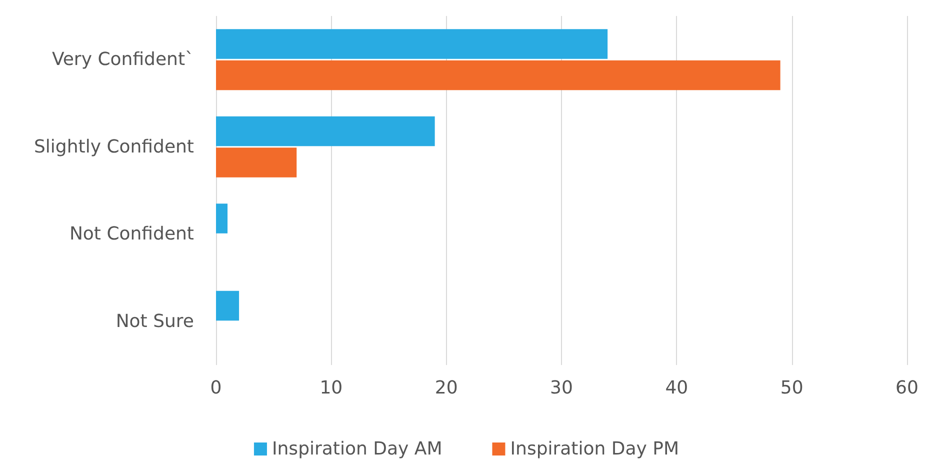 This screenshot has height=471, width=933. Describe the element at coordinates (792, 388) in the screenshot. I see `x-tick-label: 50` at that location.